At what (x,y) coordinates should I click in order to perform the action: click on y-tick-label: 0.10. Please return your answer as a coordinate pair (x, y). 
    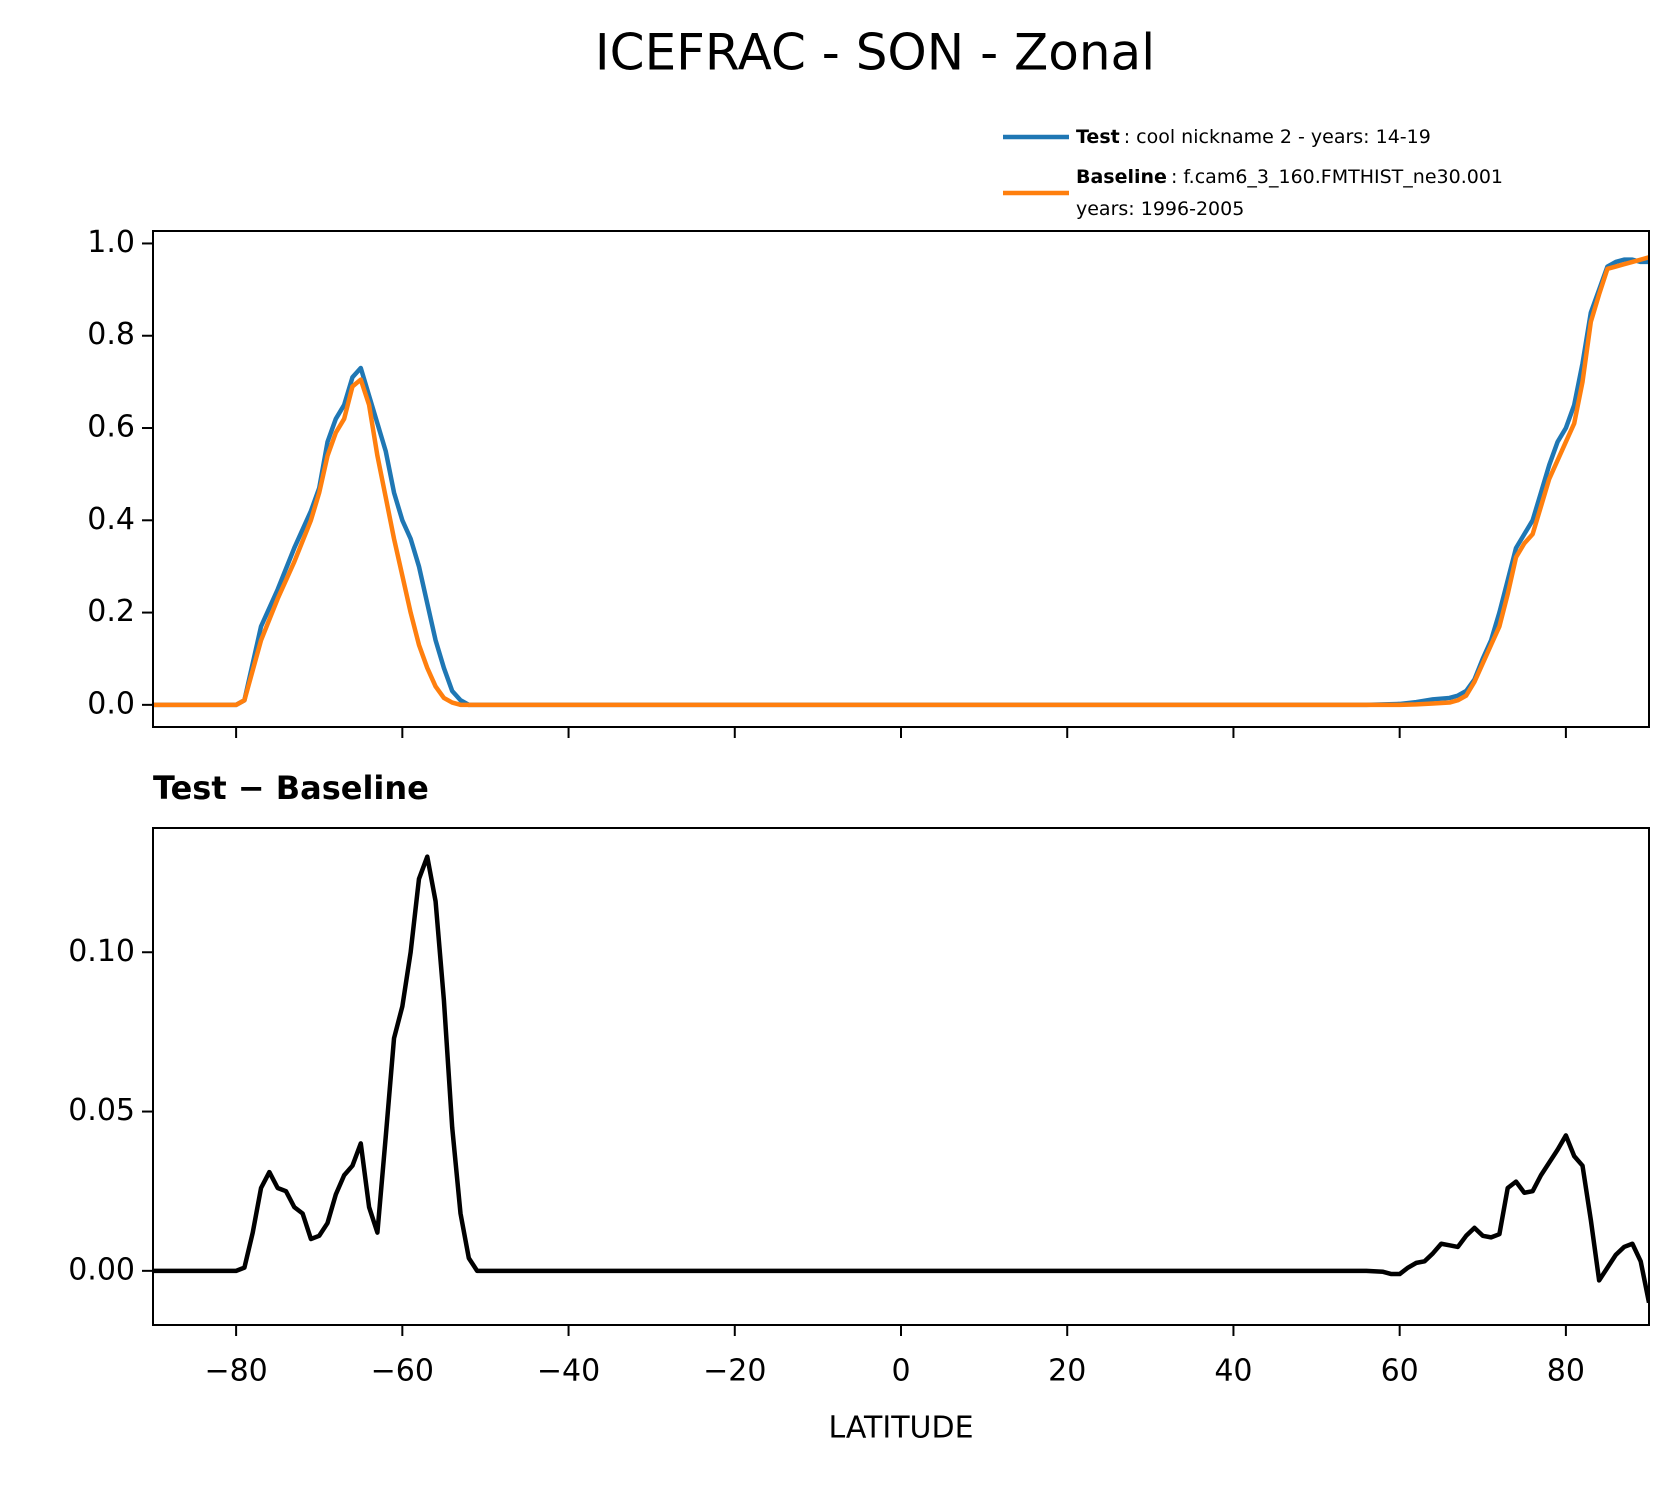
    Looking at the image, I should click on (101, 951).